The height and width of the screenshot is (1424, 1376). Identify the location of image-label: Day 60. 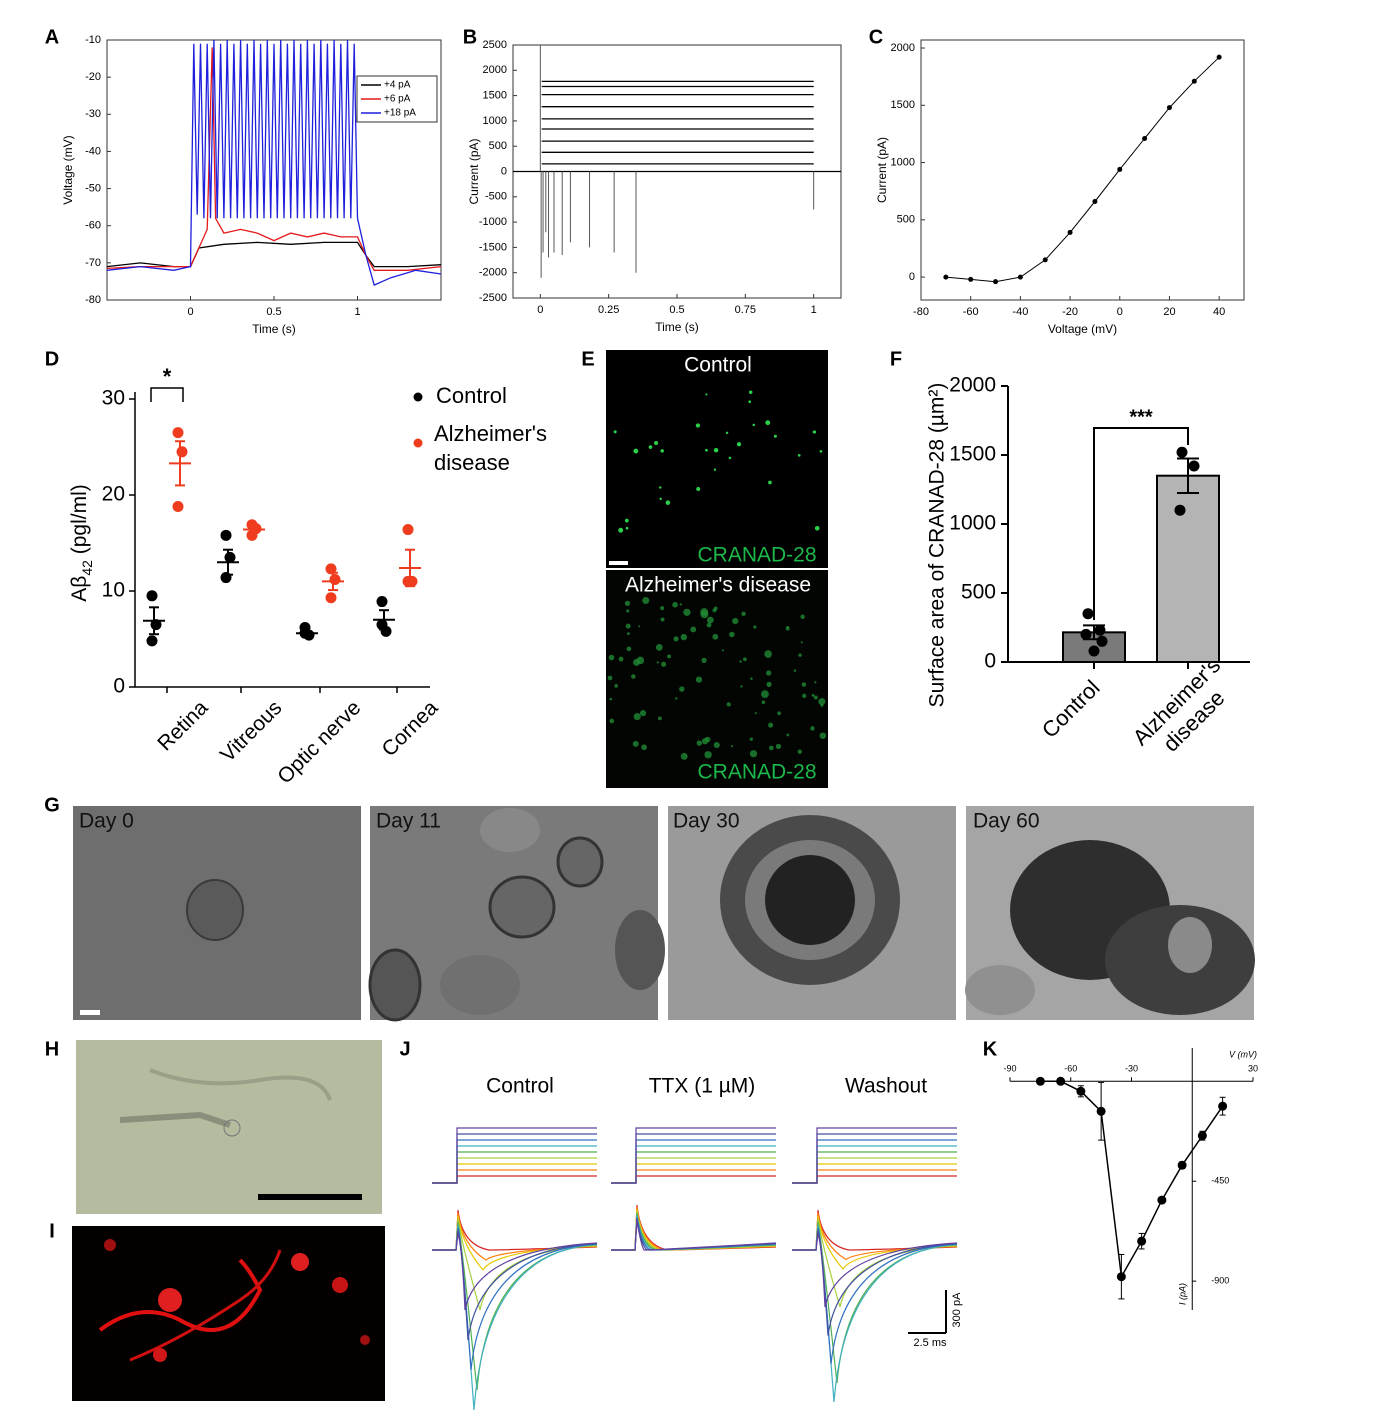
(1006, 821).